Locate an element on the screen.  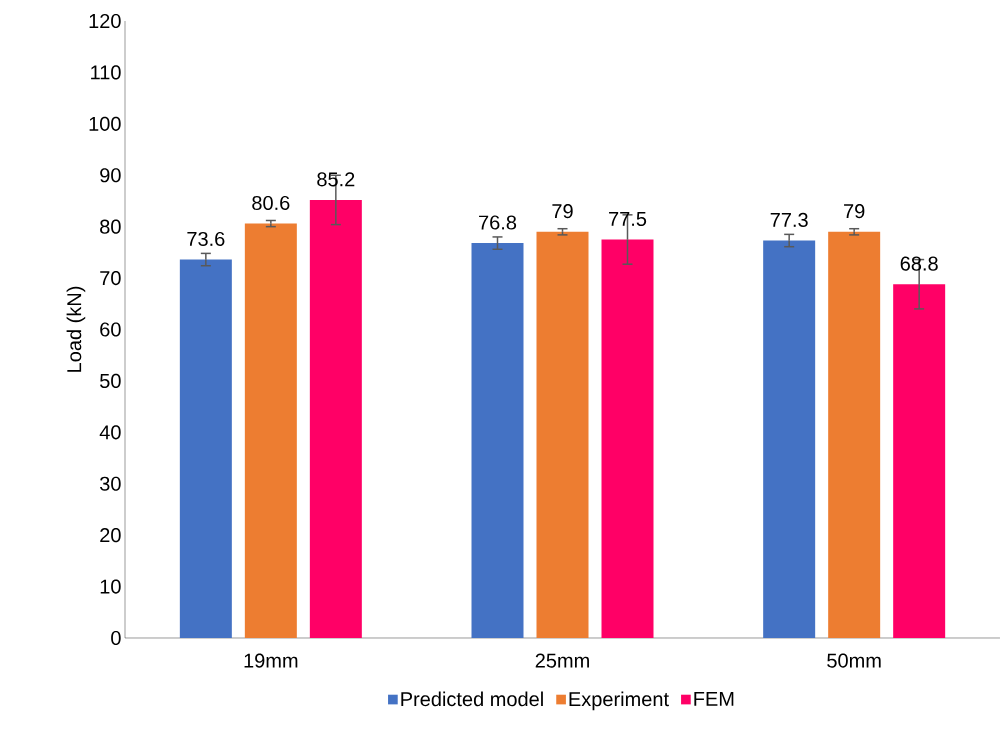
y-tick-label: 110 is located at coordinates (106, 72).